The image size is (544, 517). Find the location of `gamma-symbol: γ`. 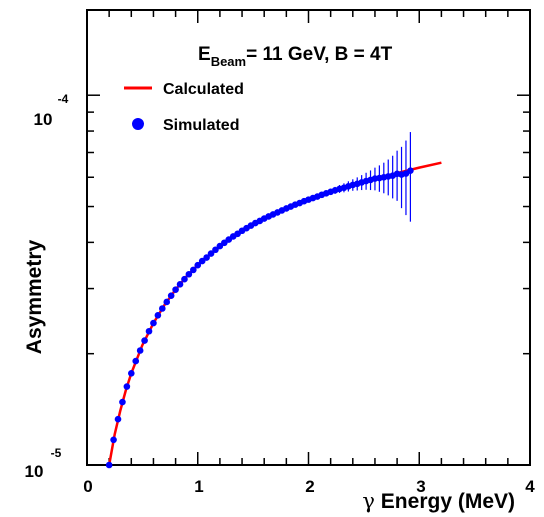

gamma-symbol: γ is located at coordinates (368, 501).